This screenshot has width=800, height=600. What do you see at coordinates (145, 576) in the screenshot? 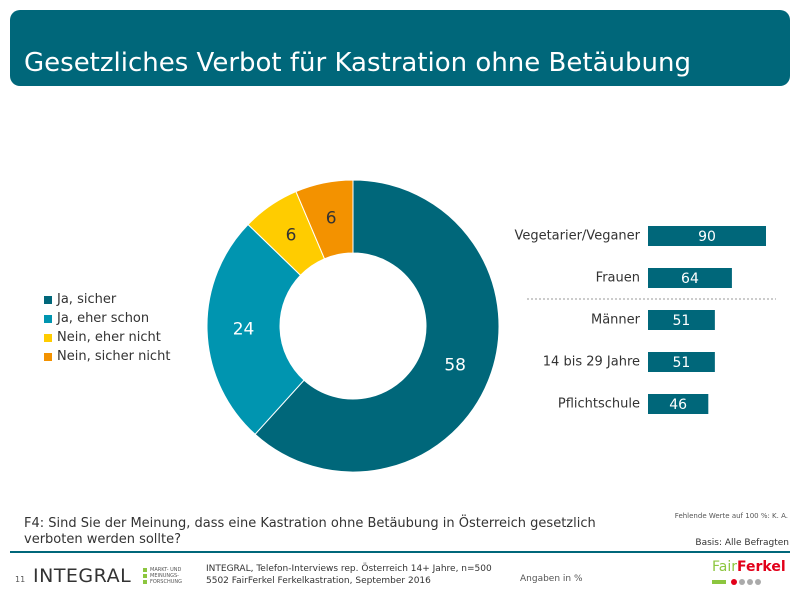
I see `integral-logo-bars-icon` at bounding box center [145, 576].